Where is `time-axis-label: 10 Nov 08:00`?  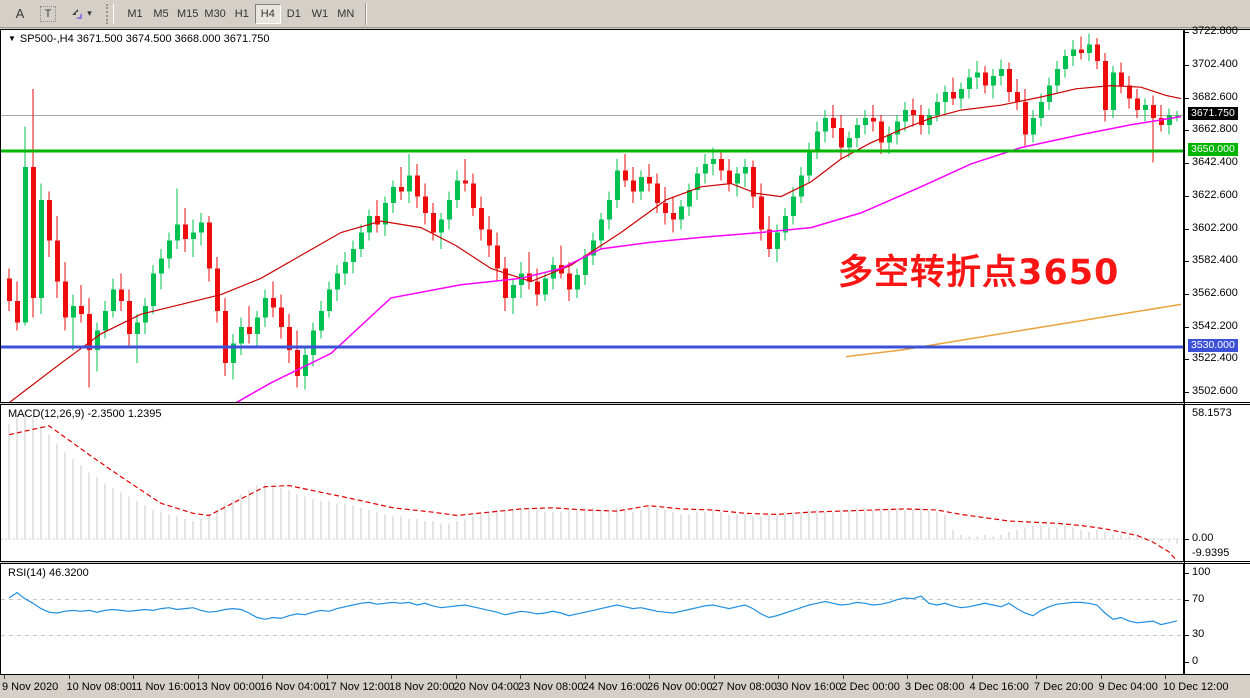
time-axis-label: 10 Nov 08:00 is located at coordinates (99, 687).